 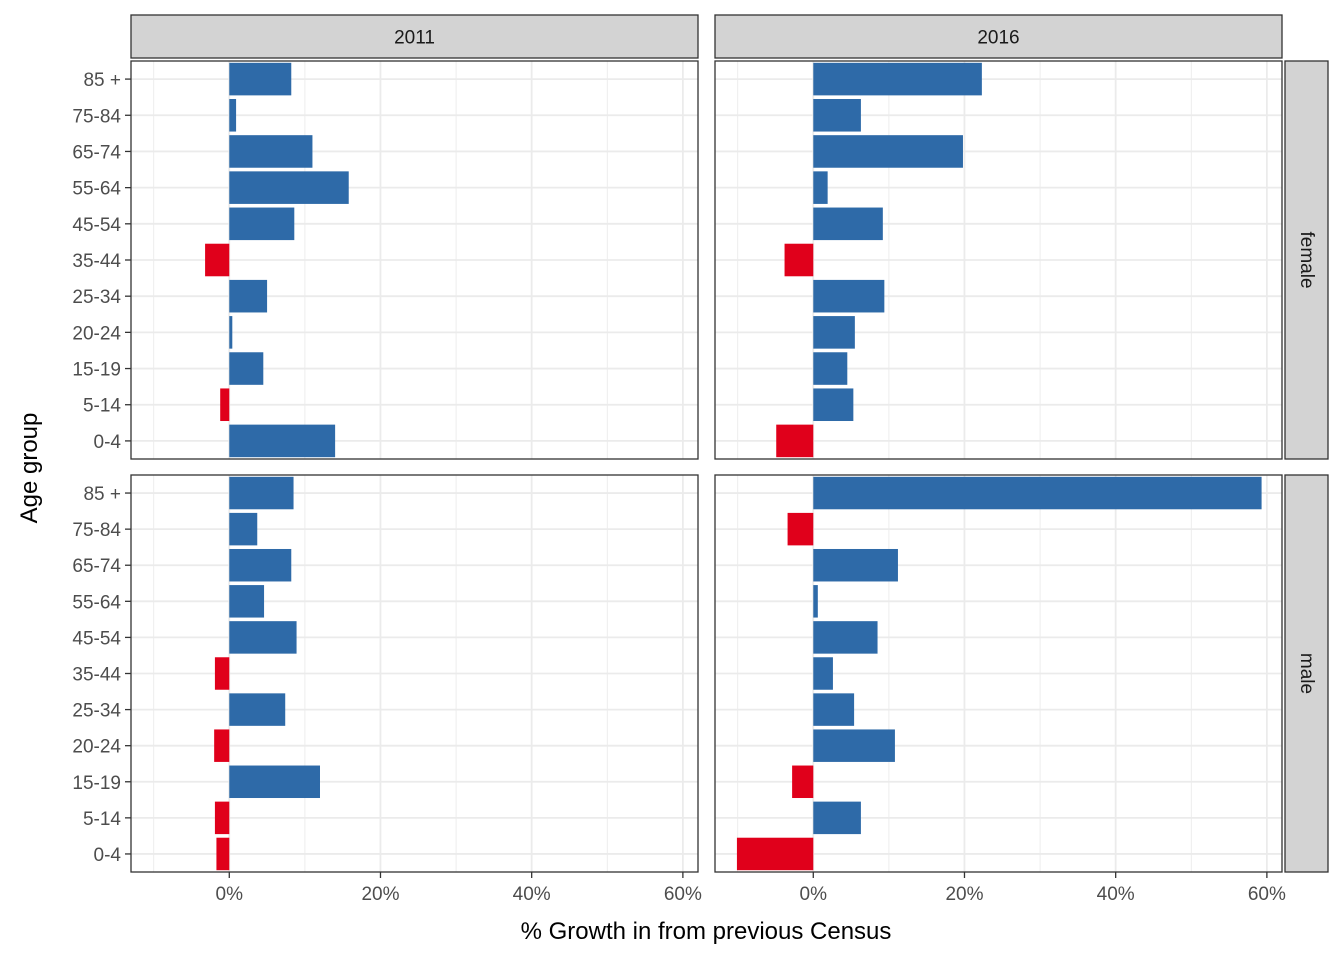 What do you see at coordinates (29, 468) in the screenshot?
I see `y-axis-title: Age group` at bounding box center [29, 468].